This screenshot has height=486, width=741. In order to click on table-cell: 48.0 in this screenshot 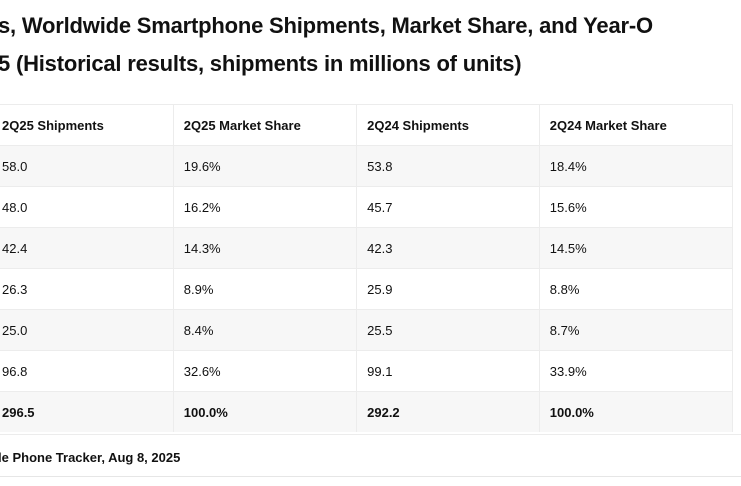, I will do `click(87, 207)`.